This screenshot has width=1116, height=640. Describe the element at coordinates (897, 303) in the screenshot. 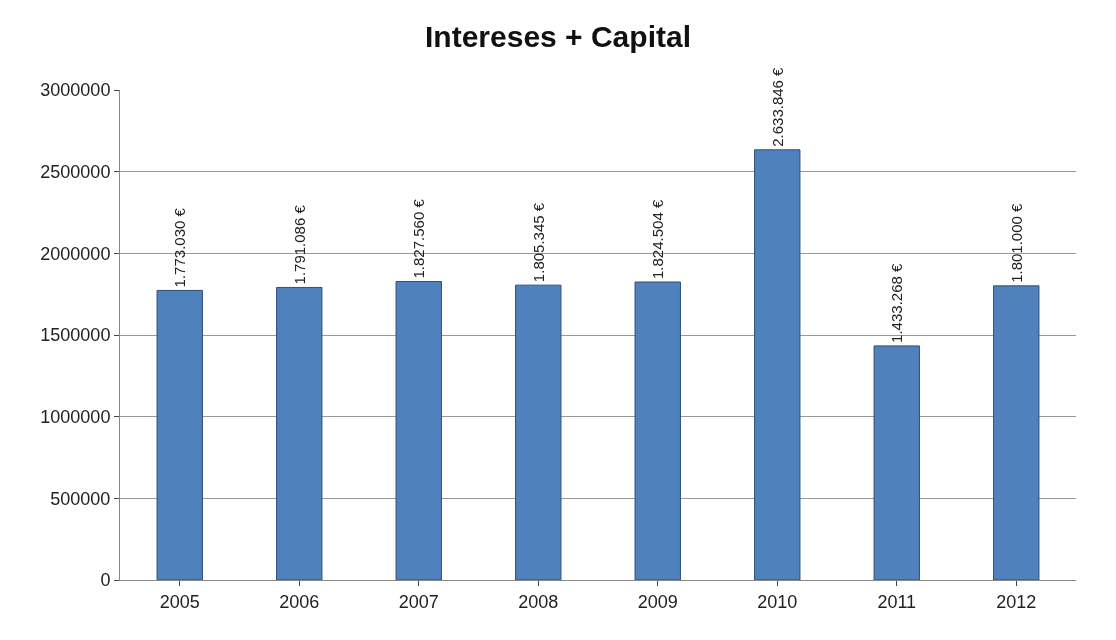

I see `data-label: 1.433.268 €` at that location.